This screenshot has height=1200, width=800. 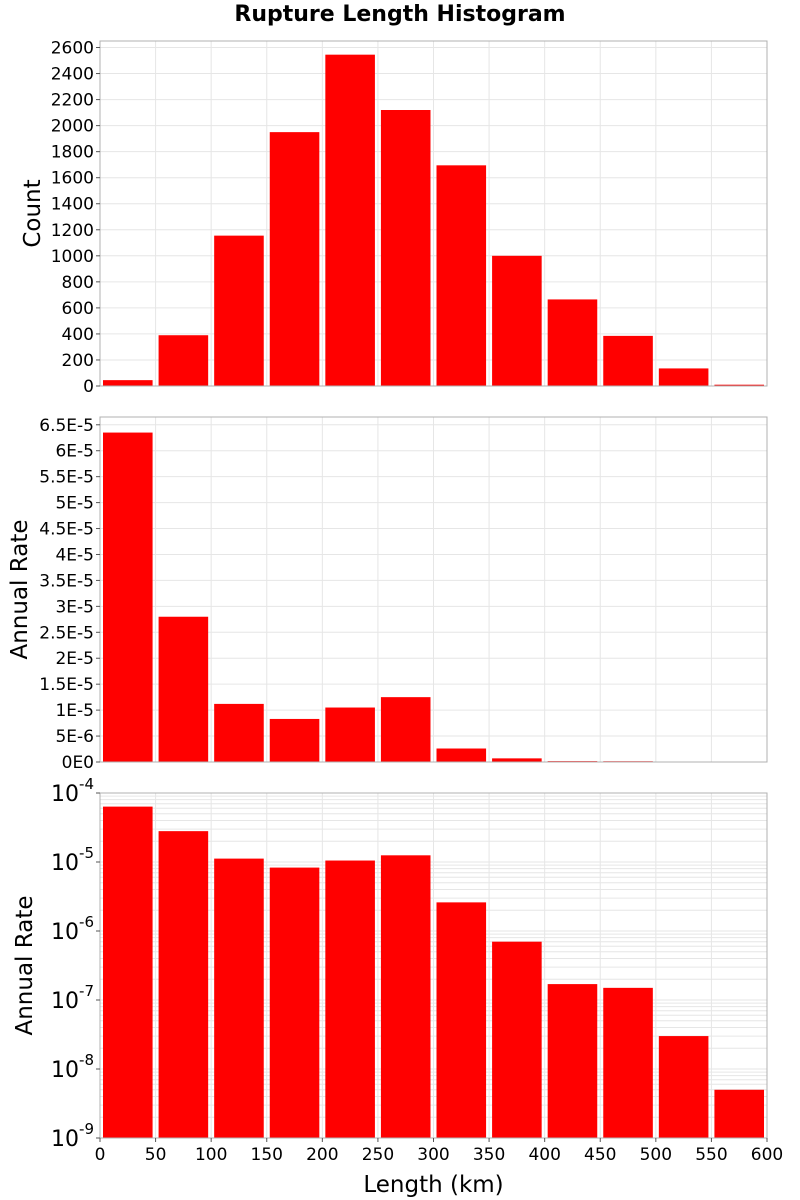 I want to click on x-tick-label: 550, so click(x=711, y=1155).